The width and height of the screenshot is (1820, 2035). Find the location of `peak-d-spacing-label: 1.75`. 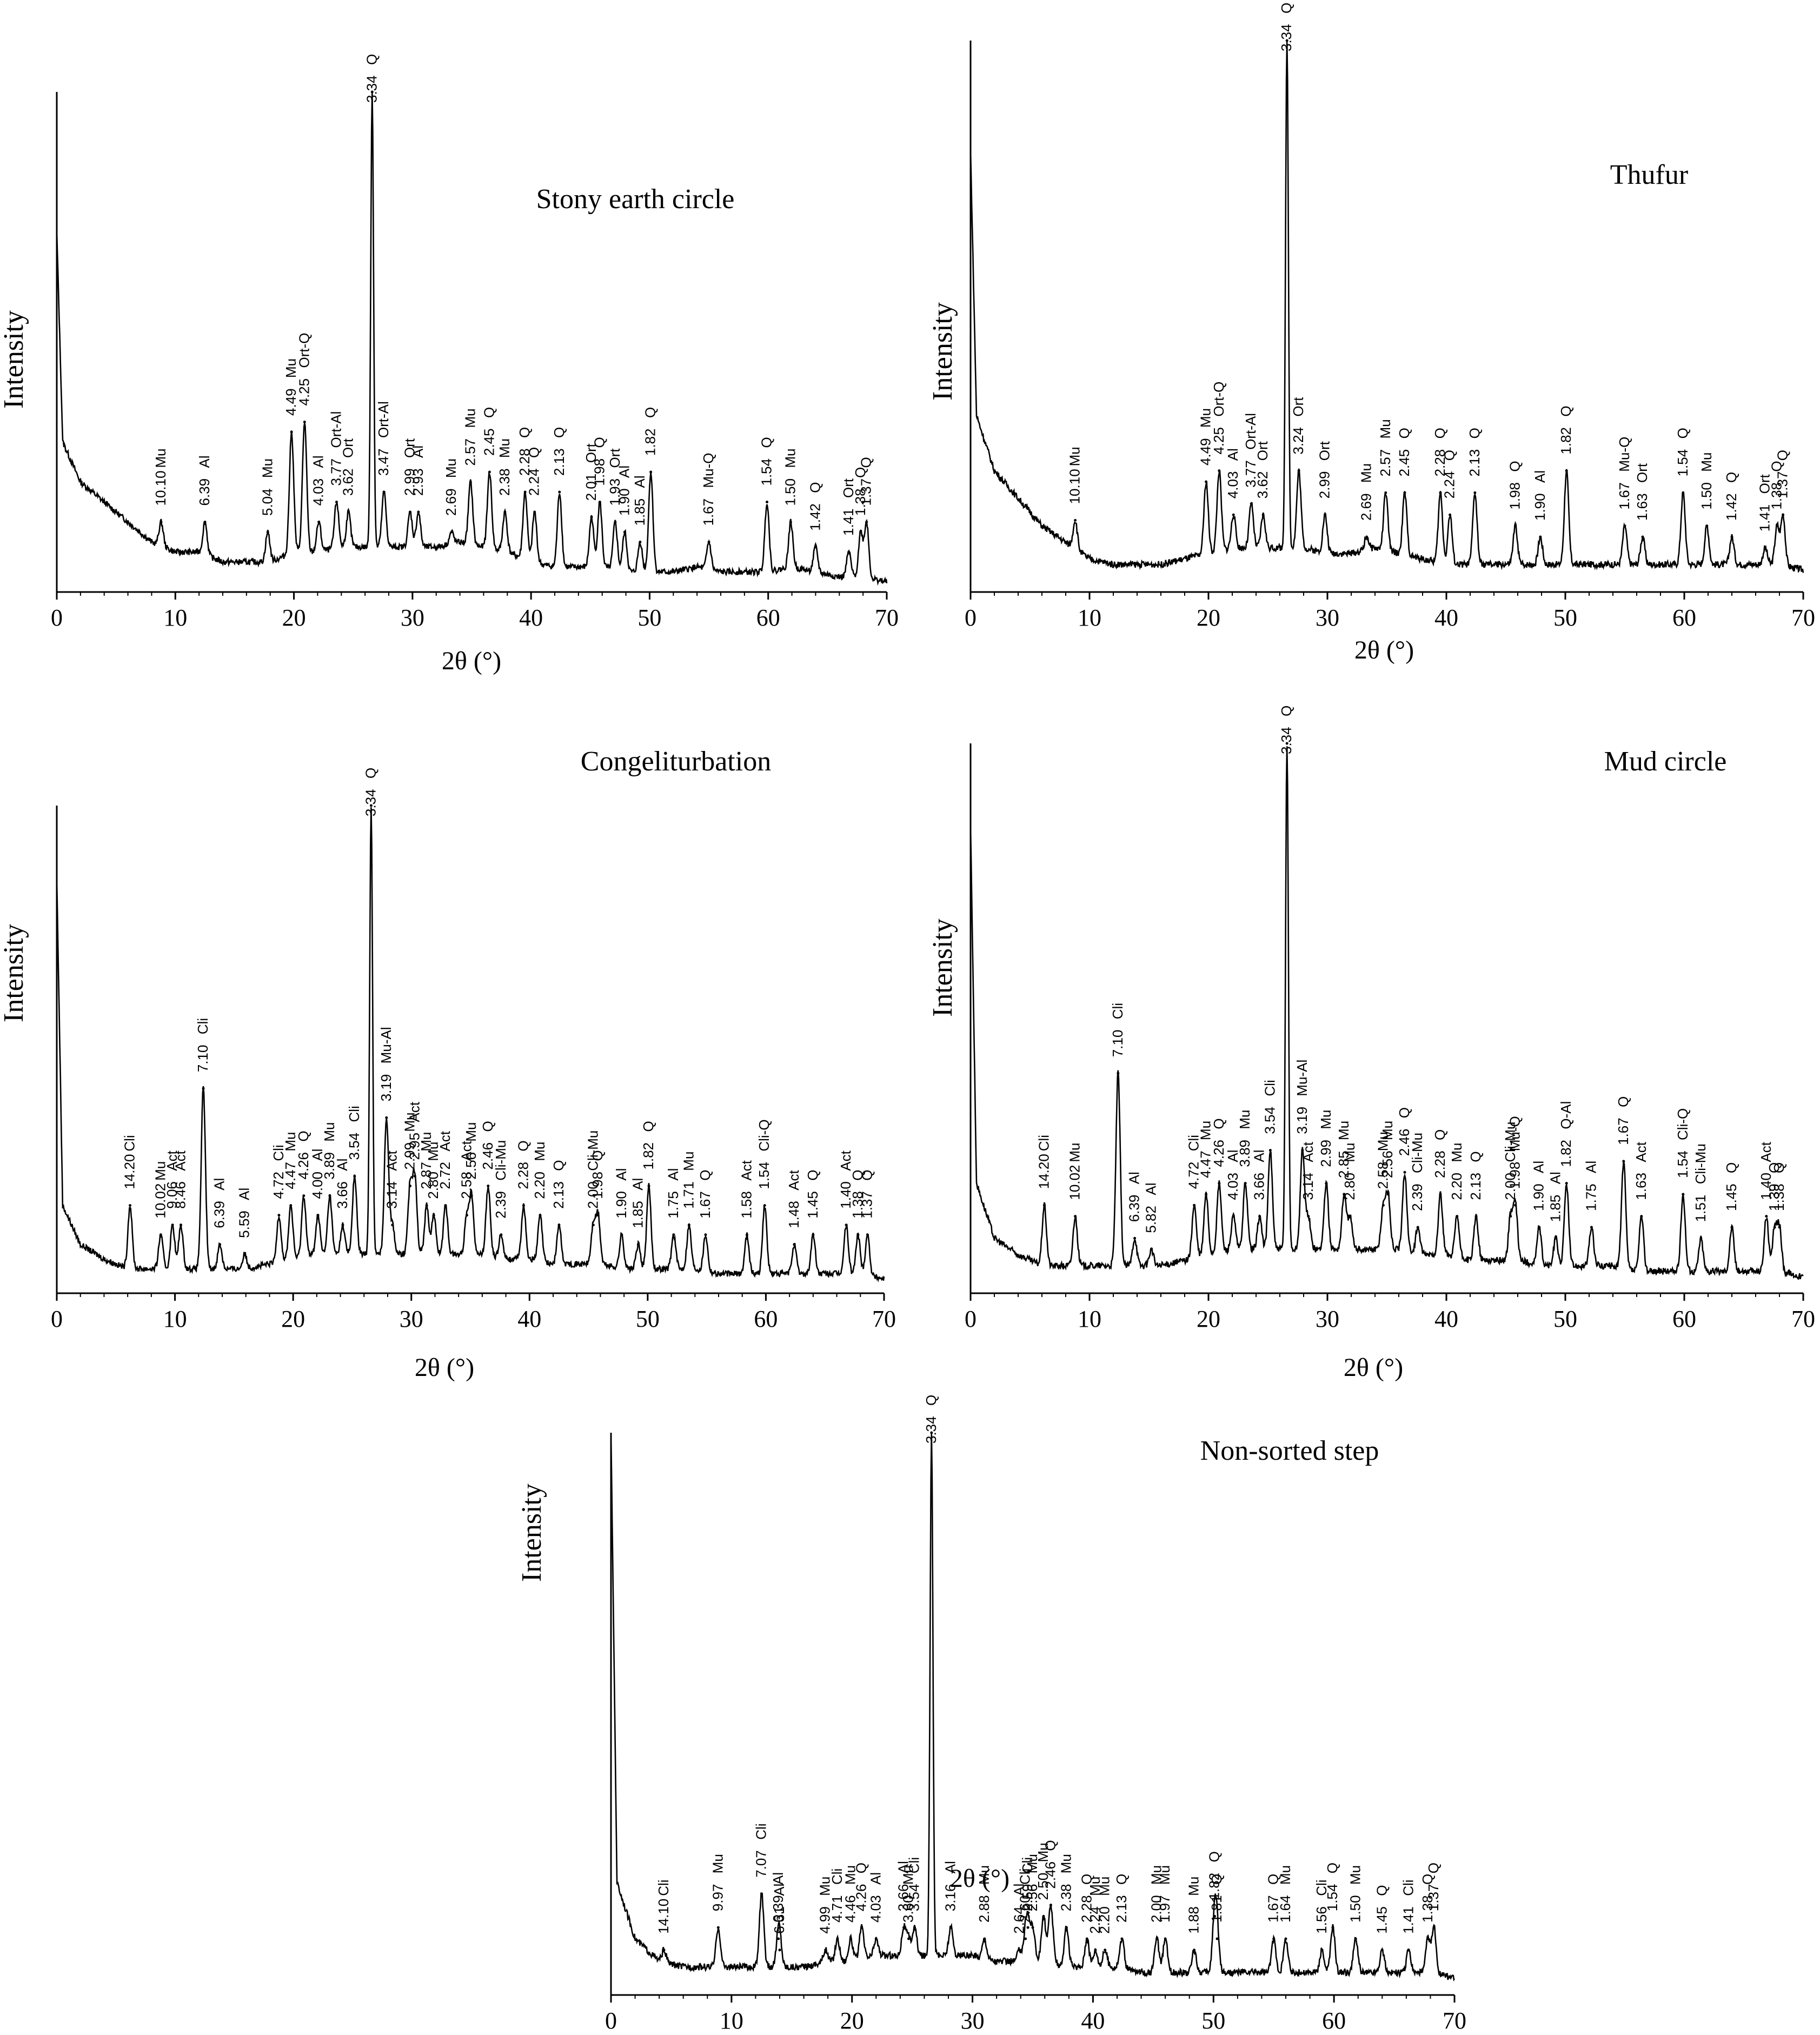

peak-d-spacing-label: 1.75 is located at coordinates (1591, 1197).